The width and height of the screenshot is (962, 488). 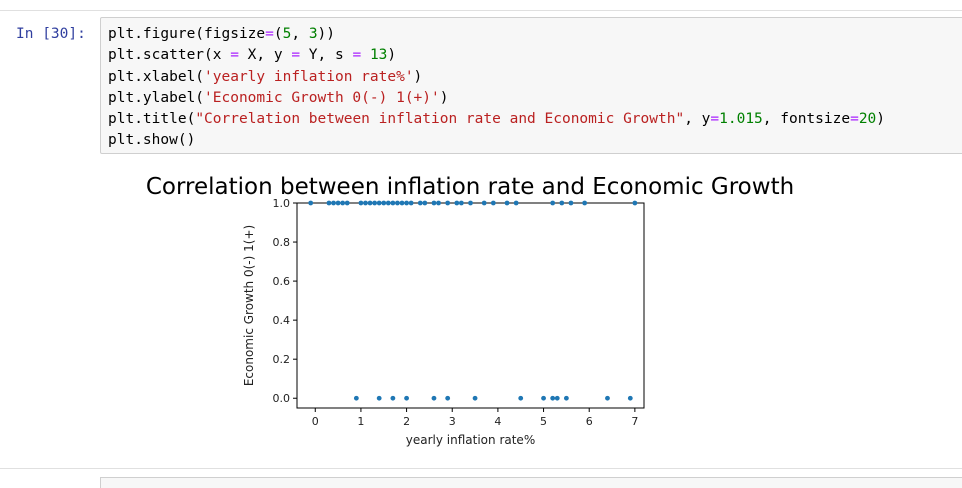 What do you see at coordinates (287, 34) in the screenshot?
I see `code-token: 5` at bounding box center [287, 34].